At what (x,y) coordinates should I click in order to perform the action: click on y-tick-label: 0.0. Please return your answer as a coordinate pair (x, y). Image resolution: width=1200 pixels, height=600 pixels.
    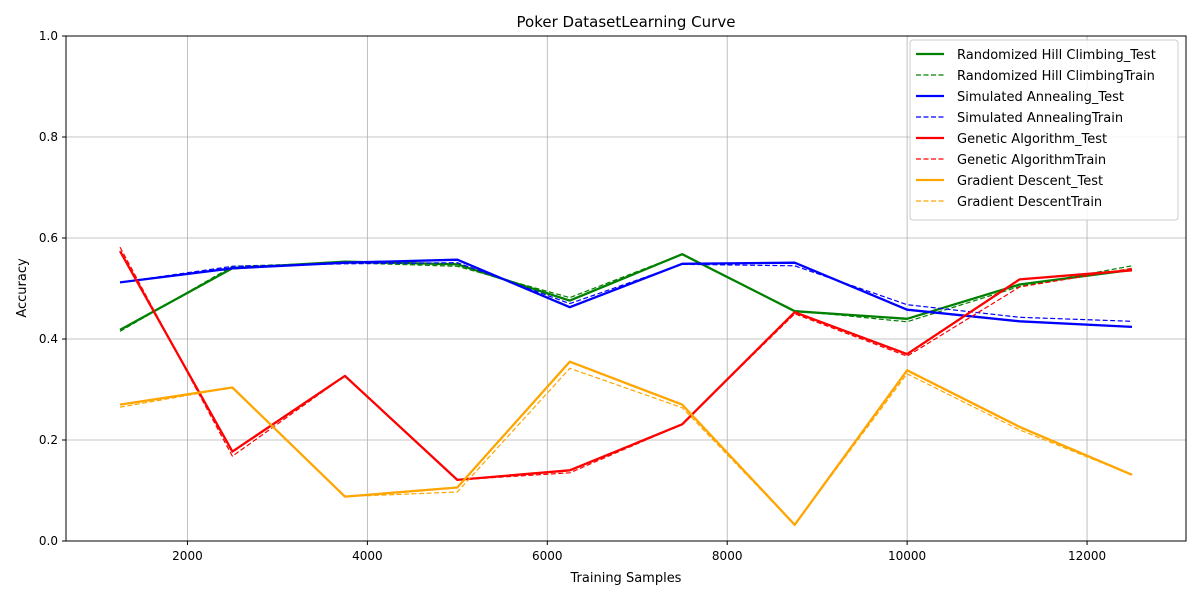
    Looking at the image, I should click on (48, 541).